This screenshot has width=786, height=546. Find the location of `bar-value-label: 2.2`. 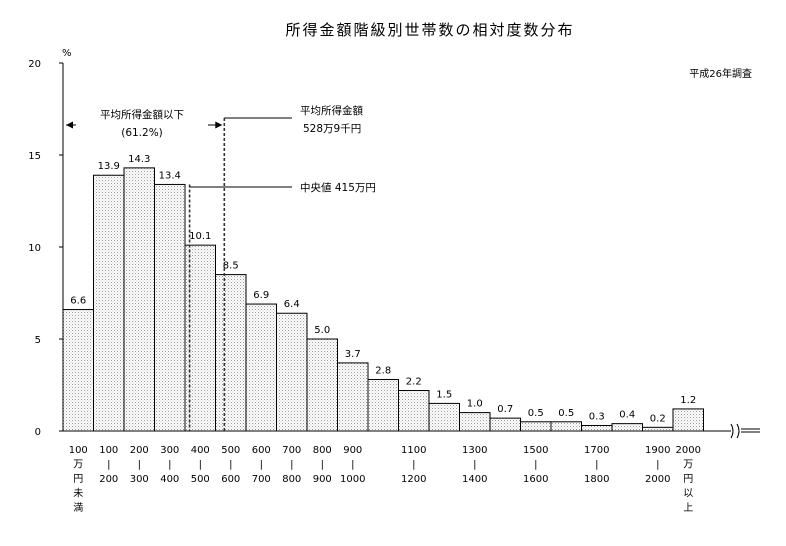

bar-value-label: 2.2 is located at coordinates (414, 382).